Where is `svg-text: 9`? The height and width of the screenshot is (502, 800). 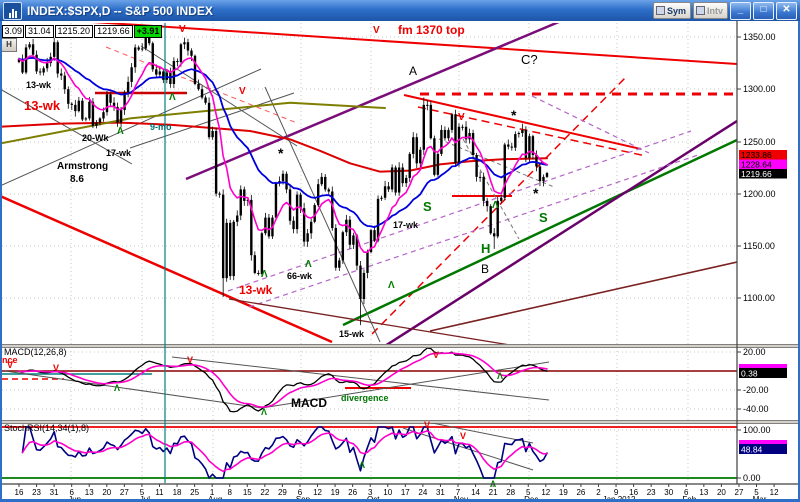
svg-text: 9 is located at coordinates (616, 492).